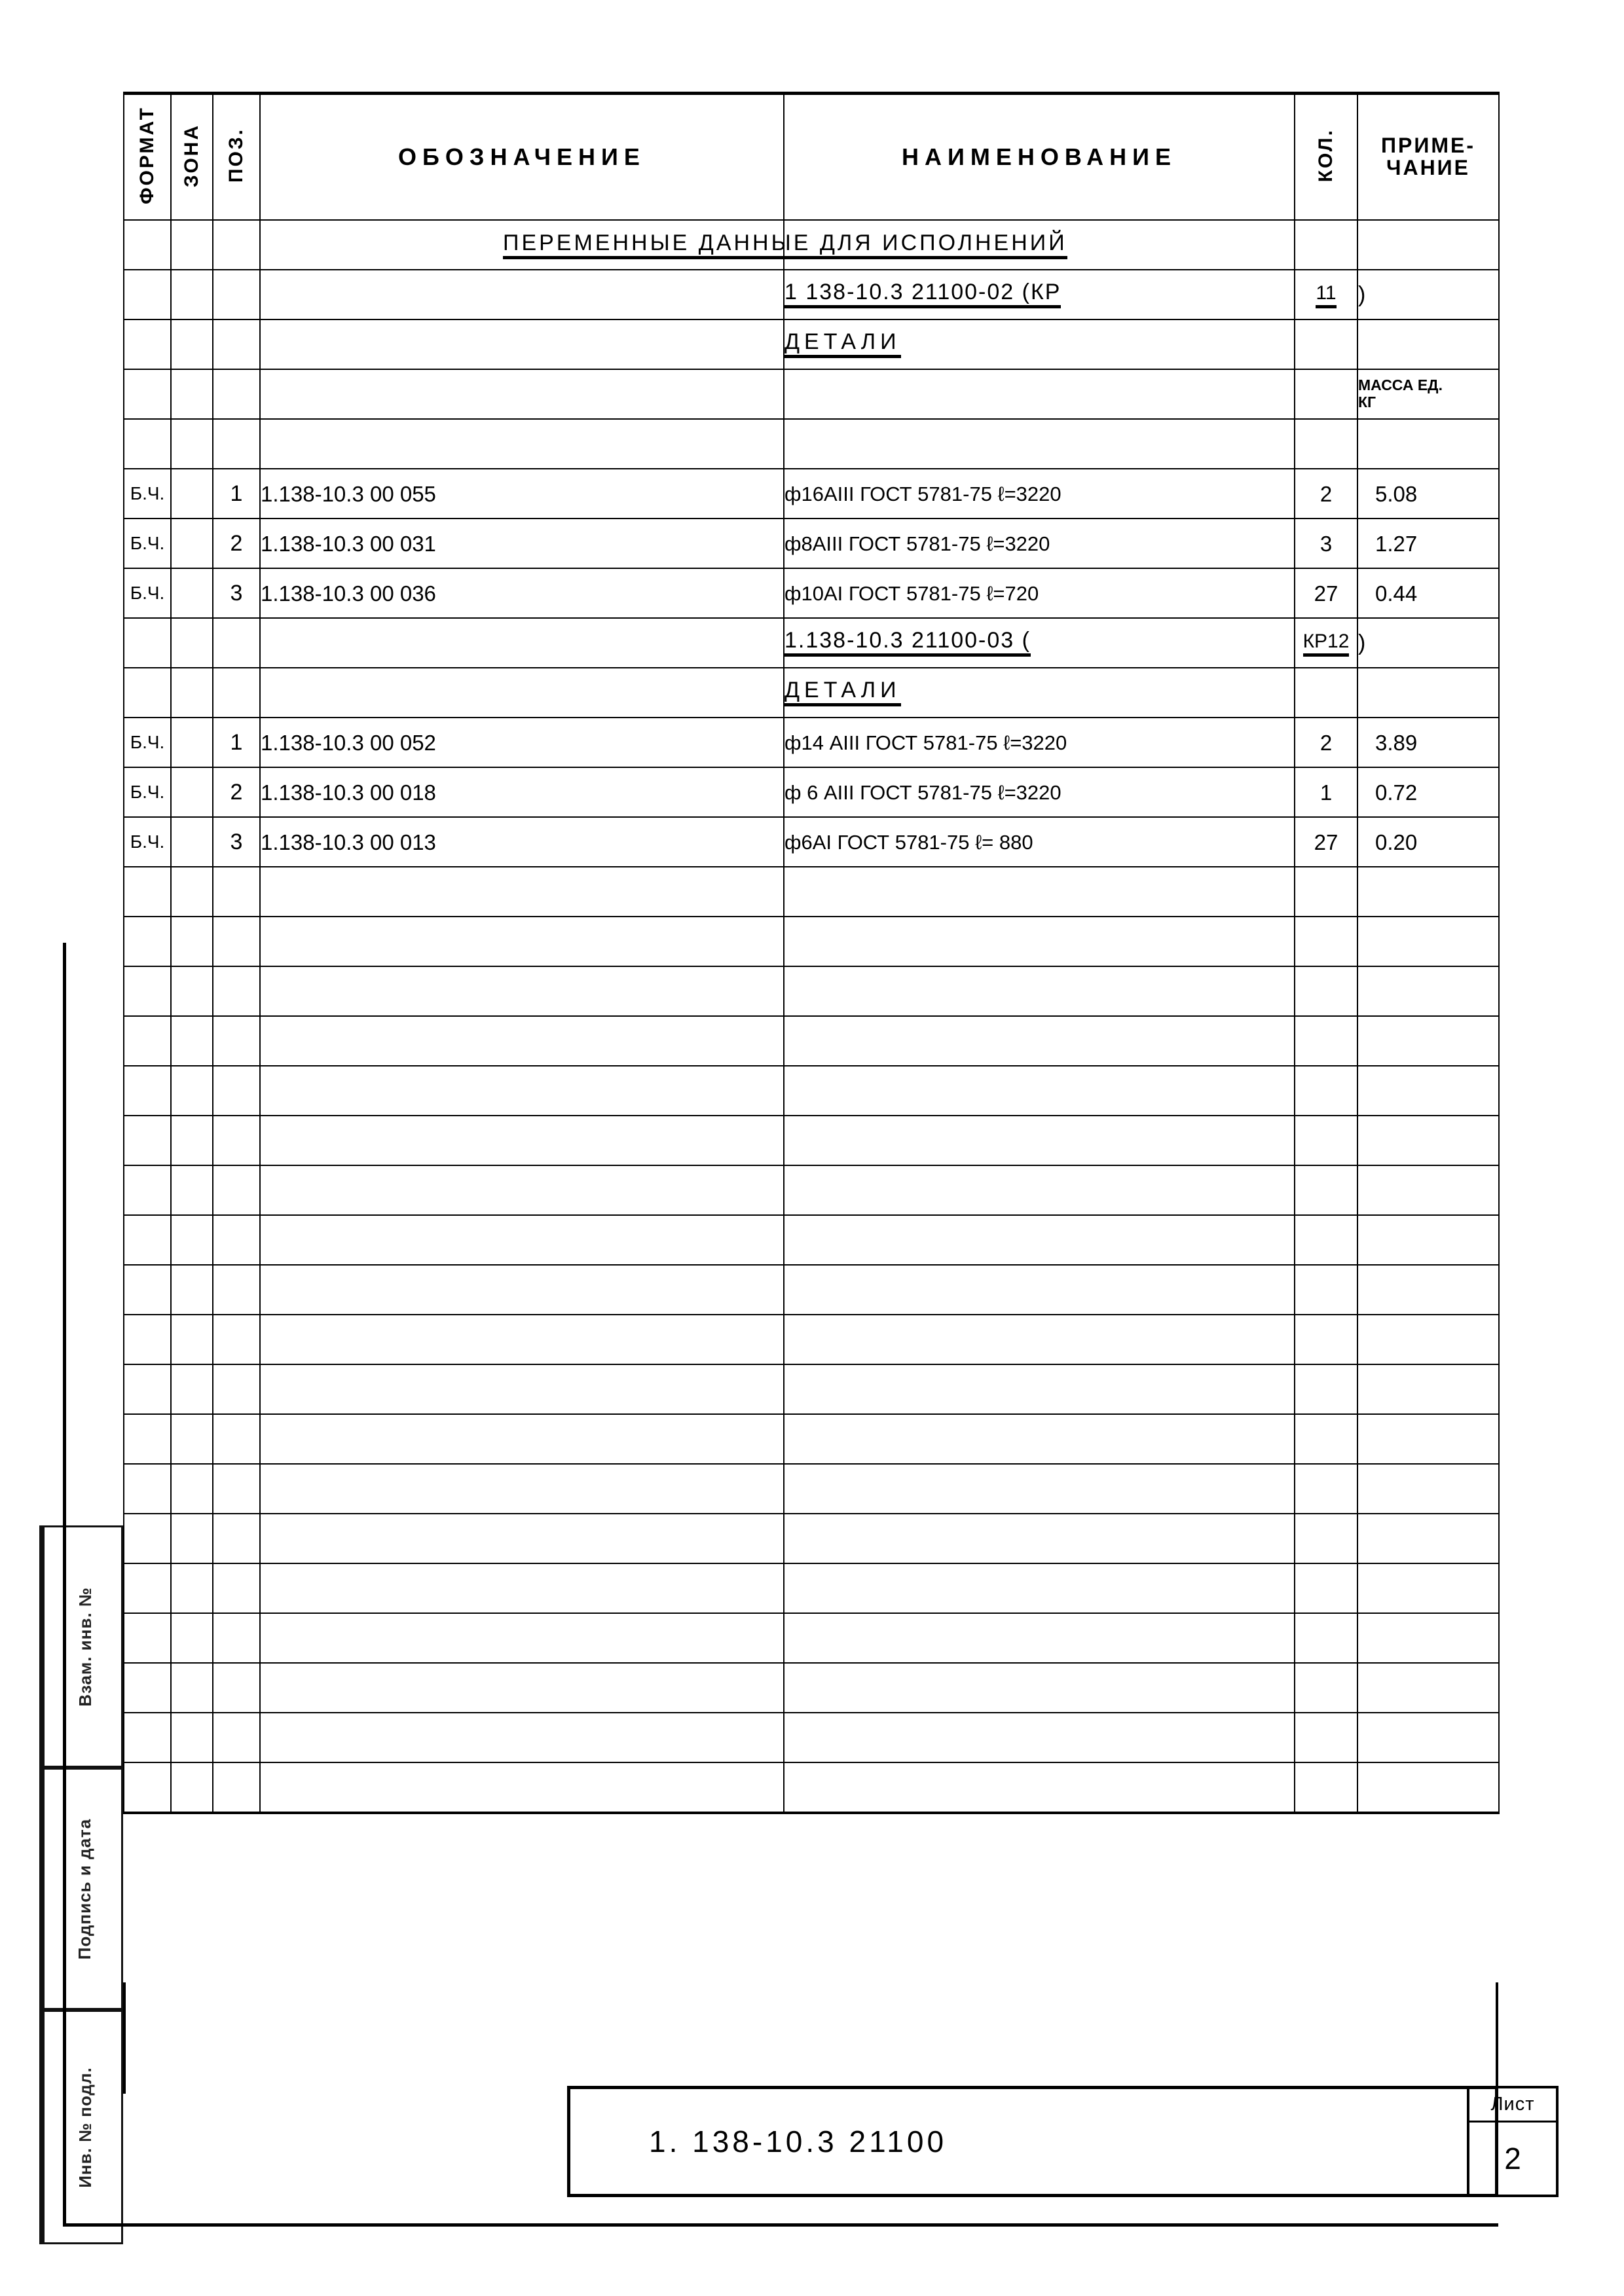 This screenshot has height=2296, width=1624. What do you see at coordinates (521, 543) in the screenshot?
I see `cell-designation: 1.138-10.3 00 031` at bounding box center [521, 543].